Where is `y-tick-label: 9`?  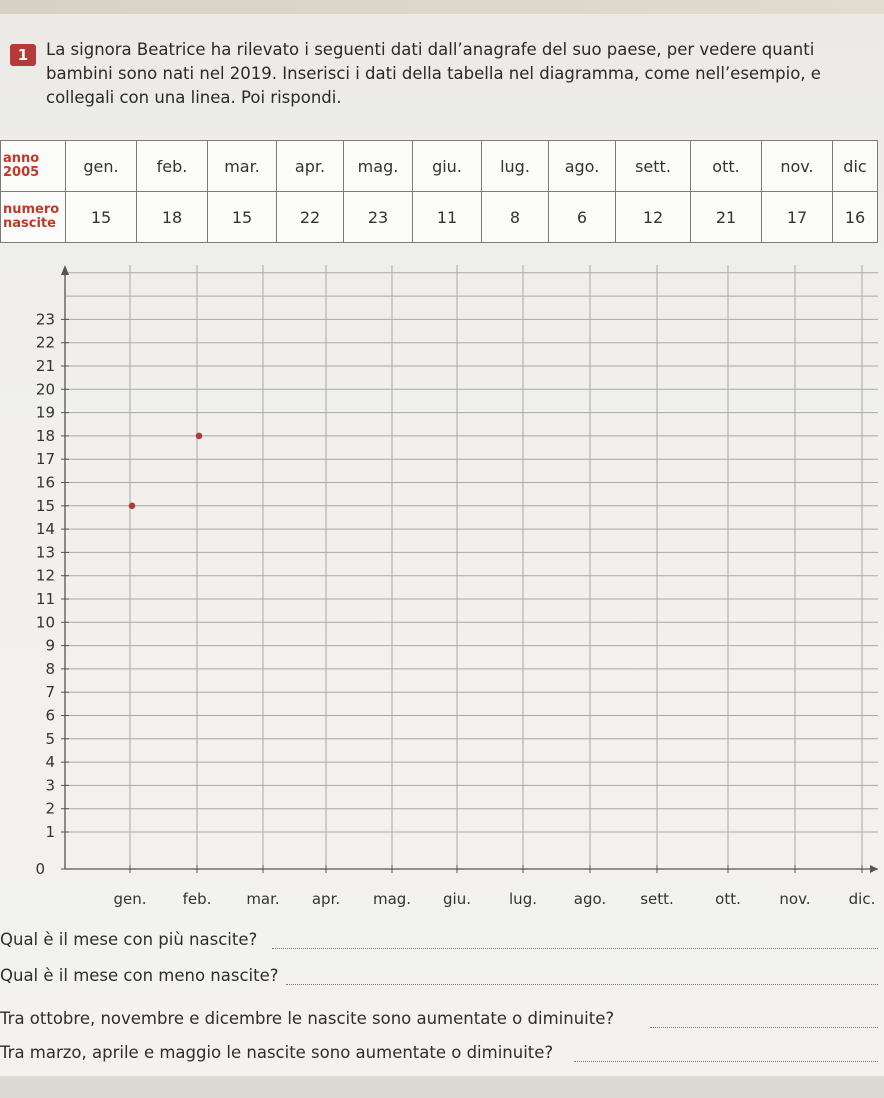 y-tick-label: 9 is located at coordinates (50, 646).